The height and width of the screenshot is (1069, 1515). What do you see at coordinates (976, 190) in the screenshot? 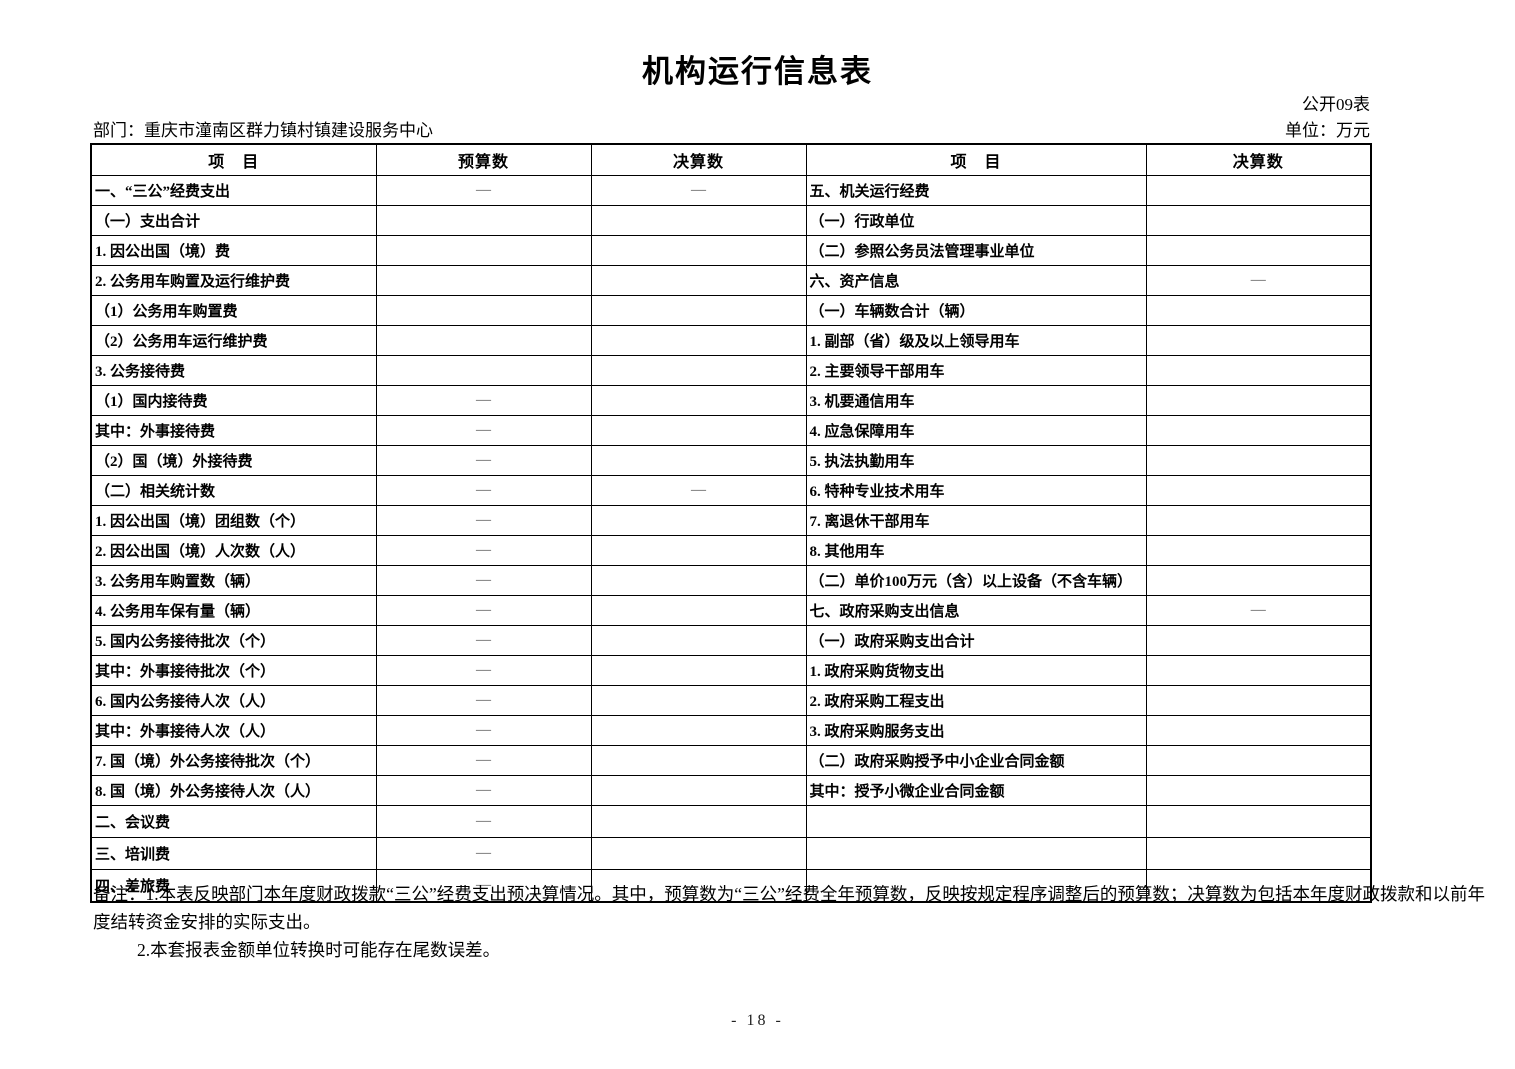
I see `item-label-right: 五、机关运行经费` at bounding box center [976, 190].